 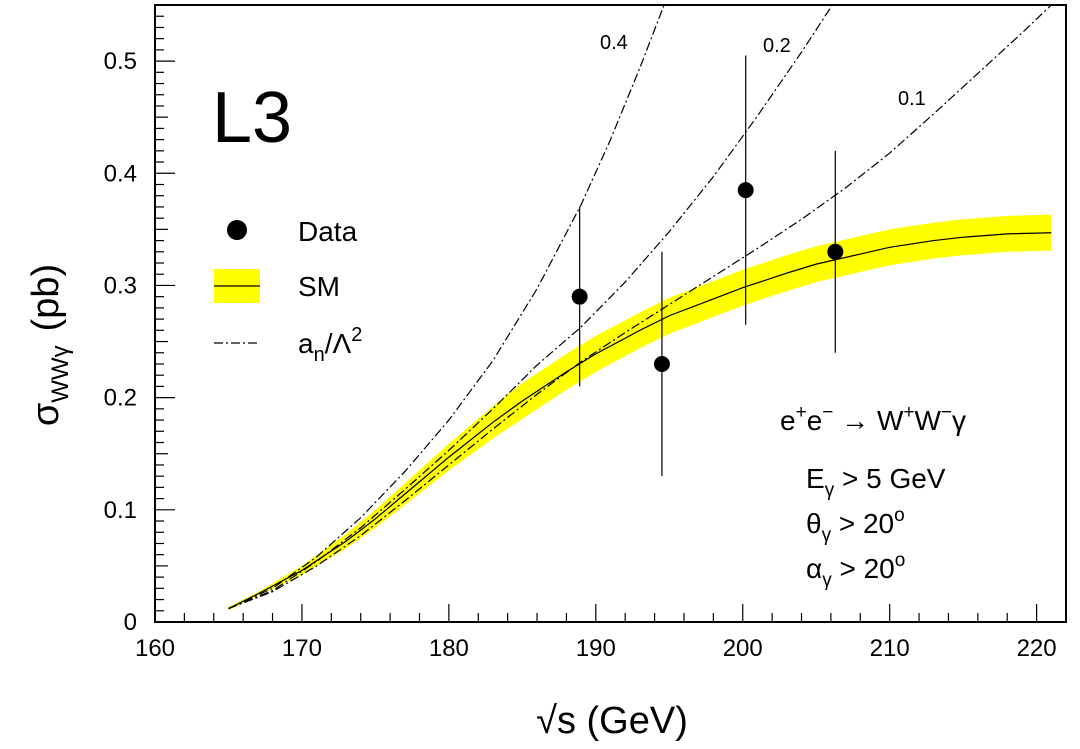 What do you see at coordinates (288, 291) in the screenshot?
I see `legend: Data SM an/Λ2` at bounding box center [288, 291].